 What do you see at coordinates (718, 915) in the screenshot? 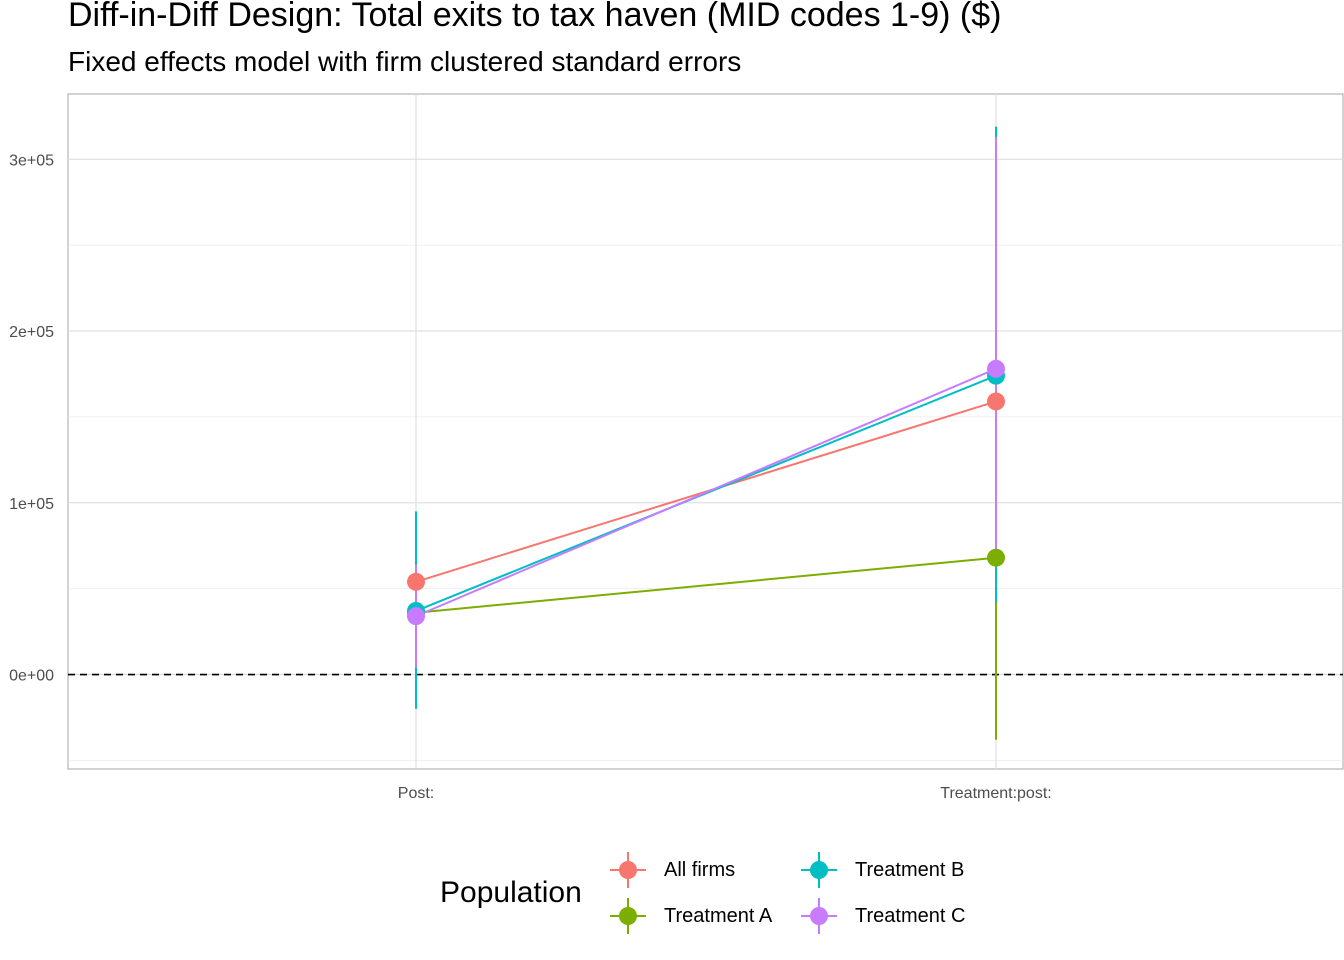
I see `legend-label: Treatment A` at bounding box center [718, 915].